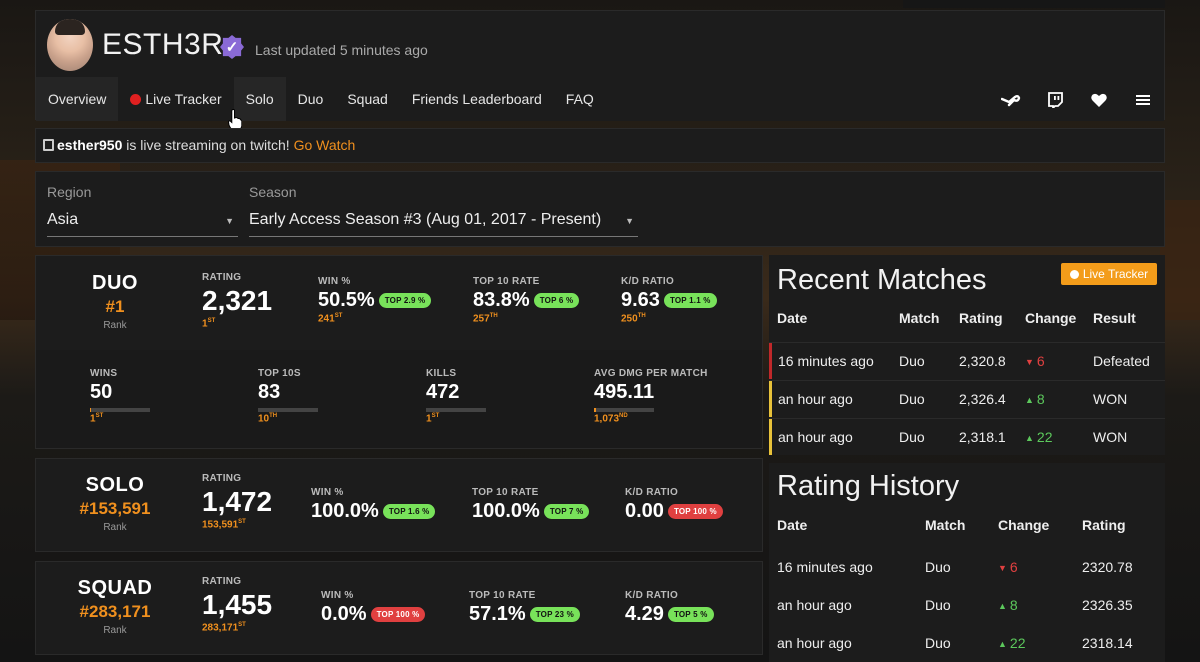 The height and width of the screenshot is (662, 1200). What do you see at coordinates (183, 99) in the screenshot?
I see `tab-label: Live Tracker` at bounding box center [183, 99].